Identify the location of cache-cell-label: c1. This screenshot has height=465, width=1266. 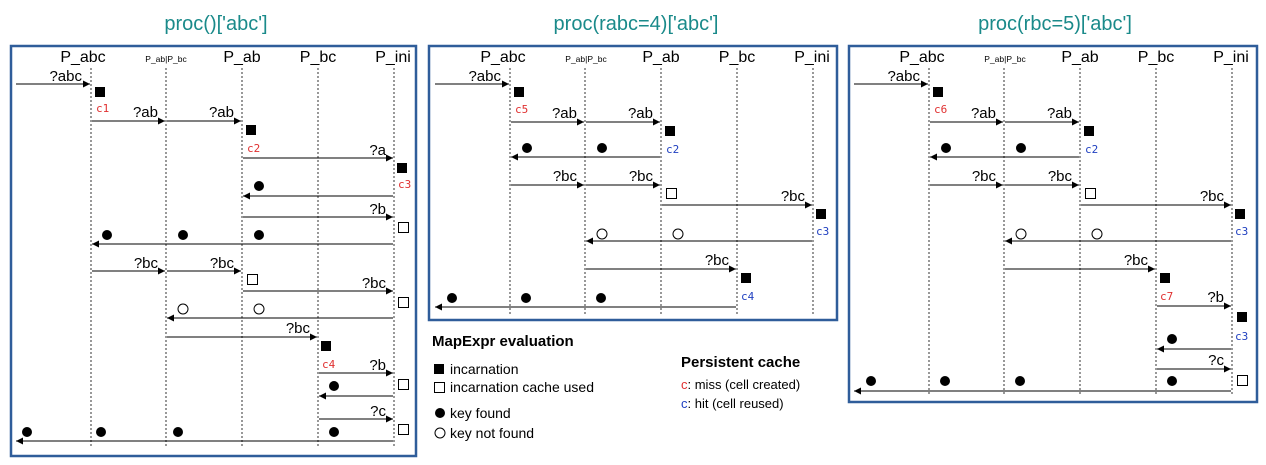
(102, 108).